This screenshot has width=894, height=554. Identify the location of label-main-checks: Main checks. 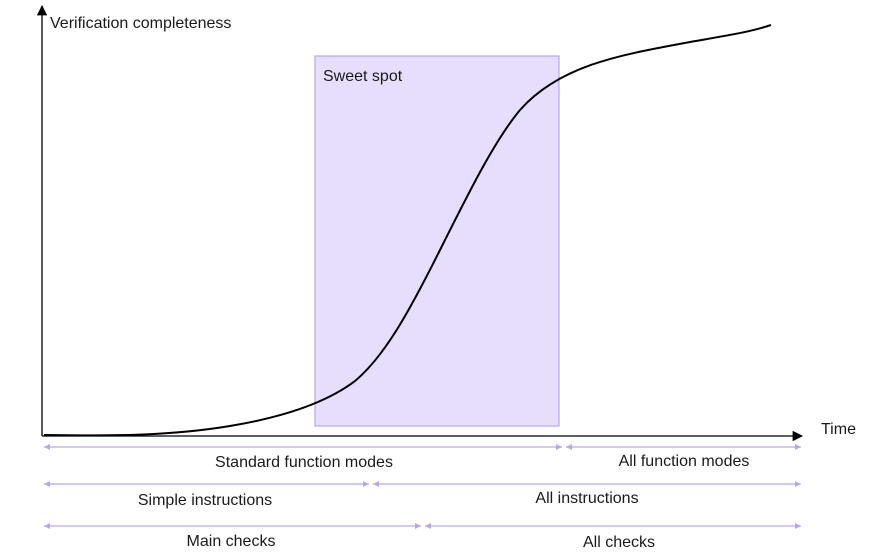
(231, 541).